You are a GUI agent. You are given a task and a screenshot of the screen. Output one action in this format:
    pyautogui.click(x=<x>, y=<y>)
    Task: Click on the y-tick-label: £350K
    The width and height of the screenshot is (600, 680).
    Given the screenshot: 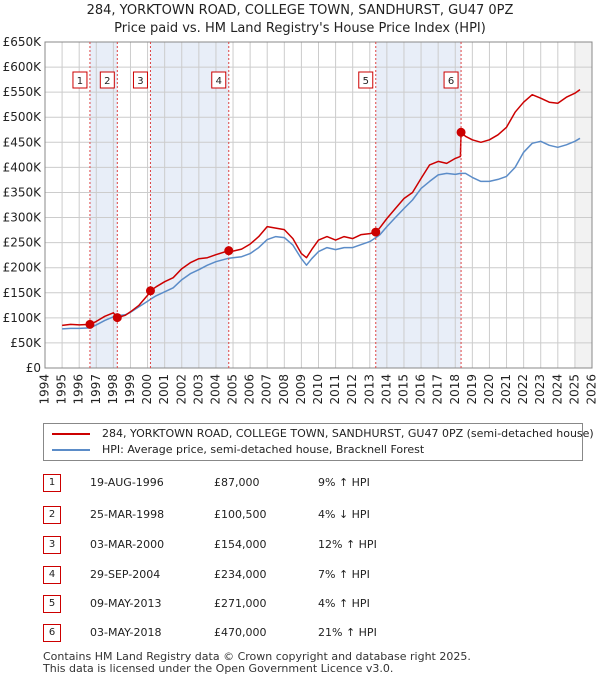 What is the action you would take?
    pyautogui.click(x=23, y=192)
    